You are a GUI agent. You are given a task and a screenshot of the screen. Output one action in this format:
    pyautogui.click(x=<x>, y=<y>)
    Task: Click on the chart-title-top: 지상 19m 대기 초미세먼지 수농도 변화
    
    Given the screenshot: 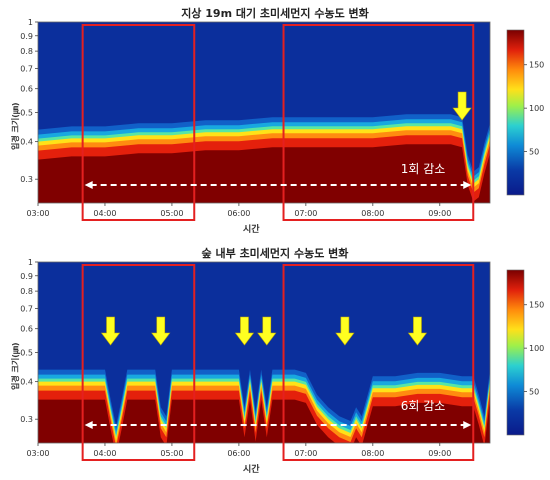 What is the action you would take?
    pyautogui.click(x=275, y=13)
    